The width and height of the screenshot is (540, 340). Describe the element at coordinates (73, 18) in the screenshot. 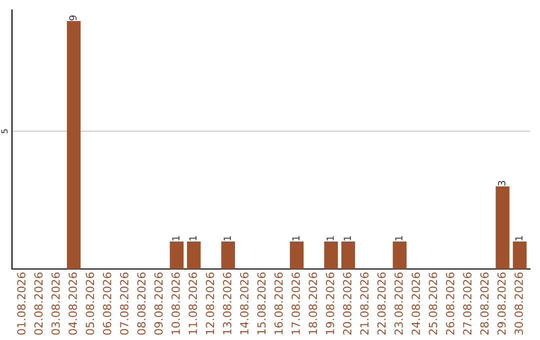

I see `data-label: 9` at that location.